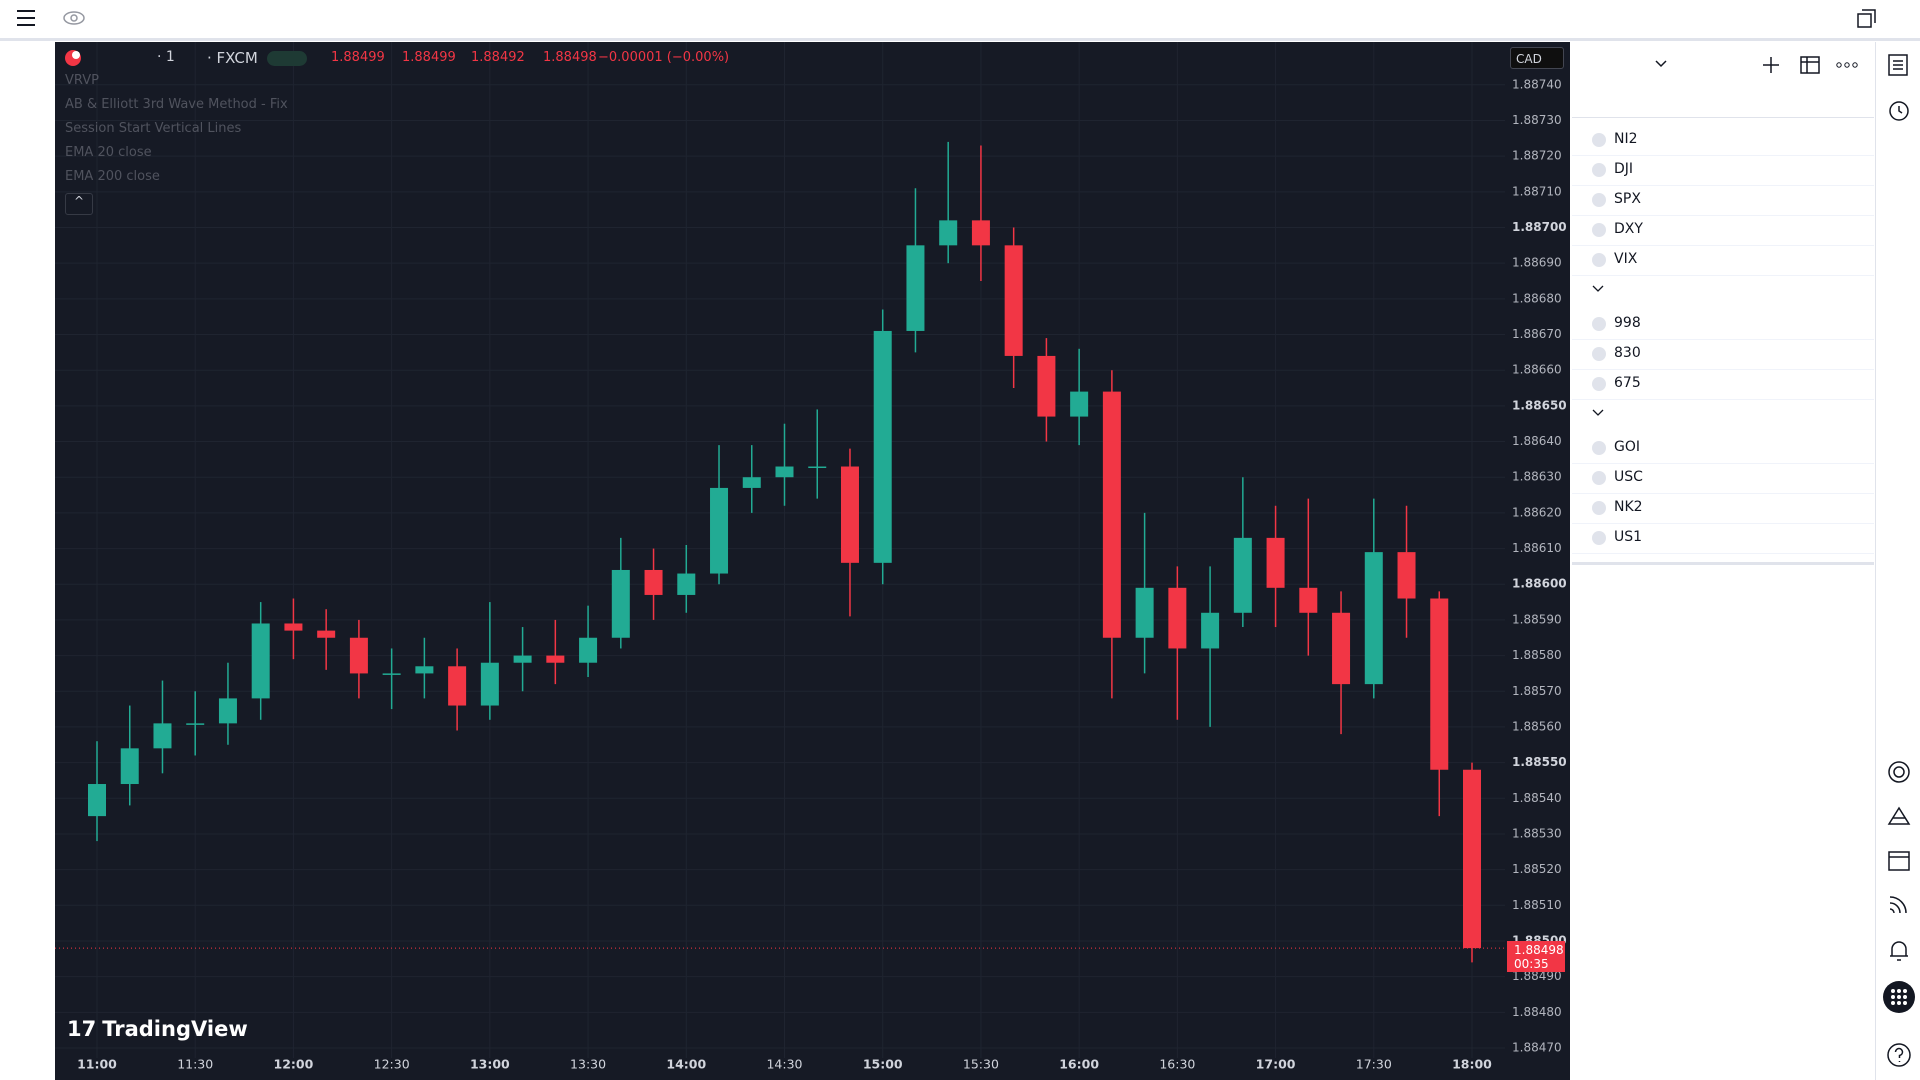  I want to click on symbol: GOI, so click(1627, 447).